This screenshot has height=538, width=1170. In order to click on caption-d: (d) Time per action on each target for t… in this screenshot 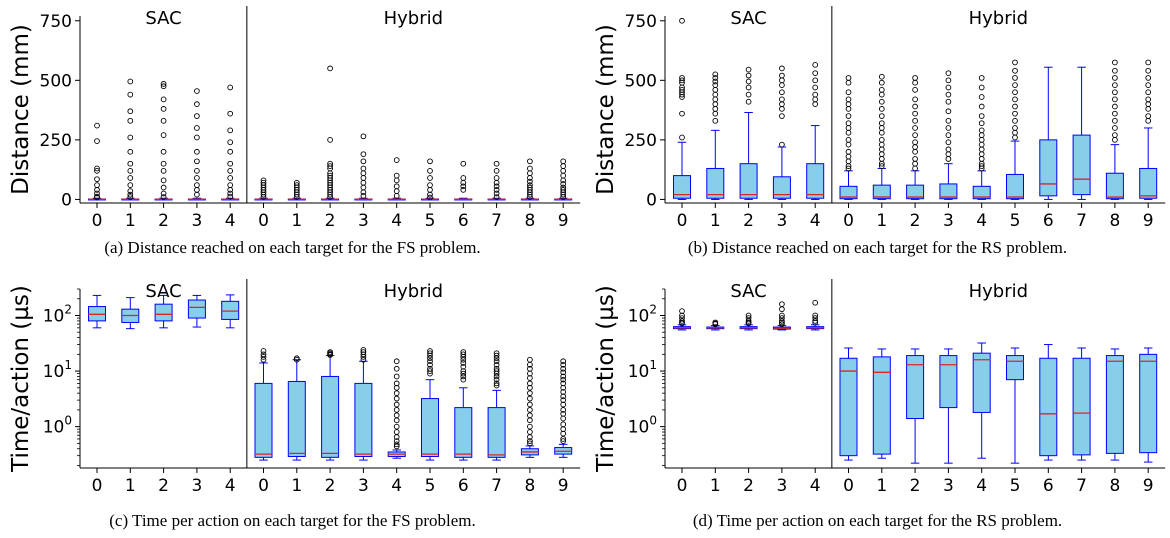, I will do `click(877, 520)`.